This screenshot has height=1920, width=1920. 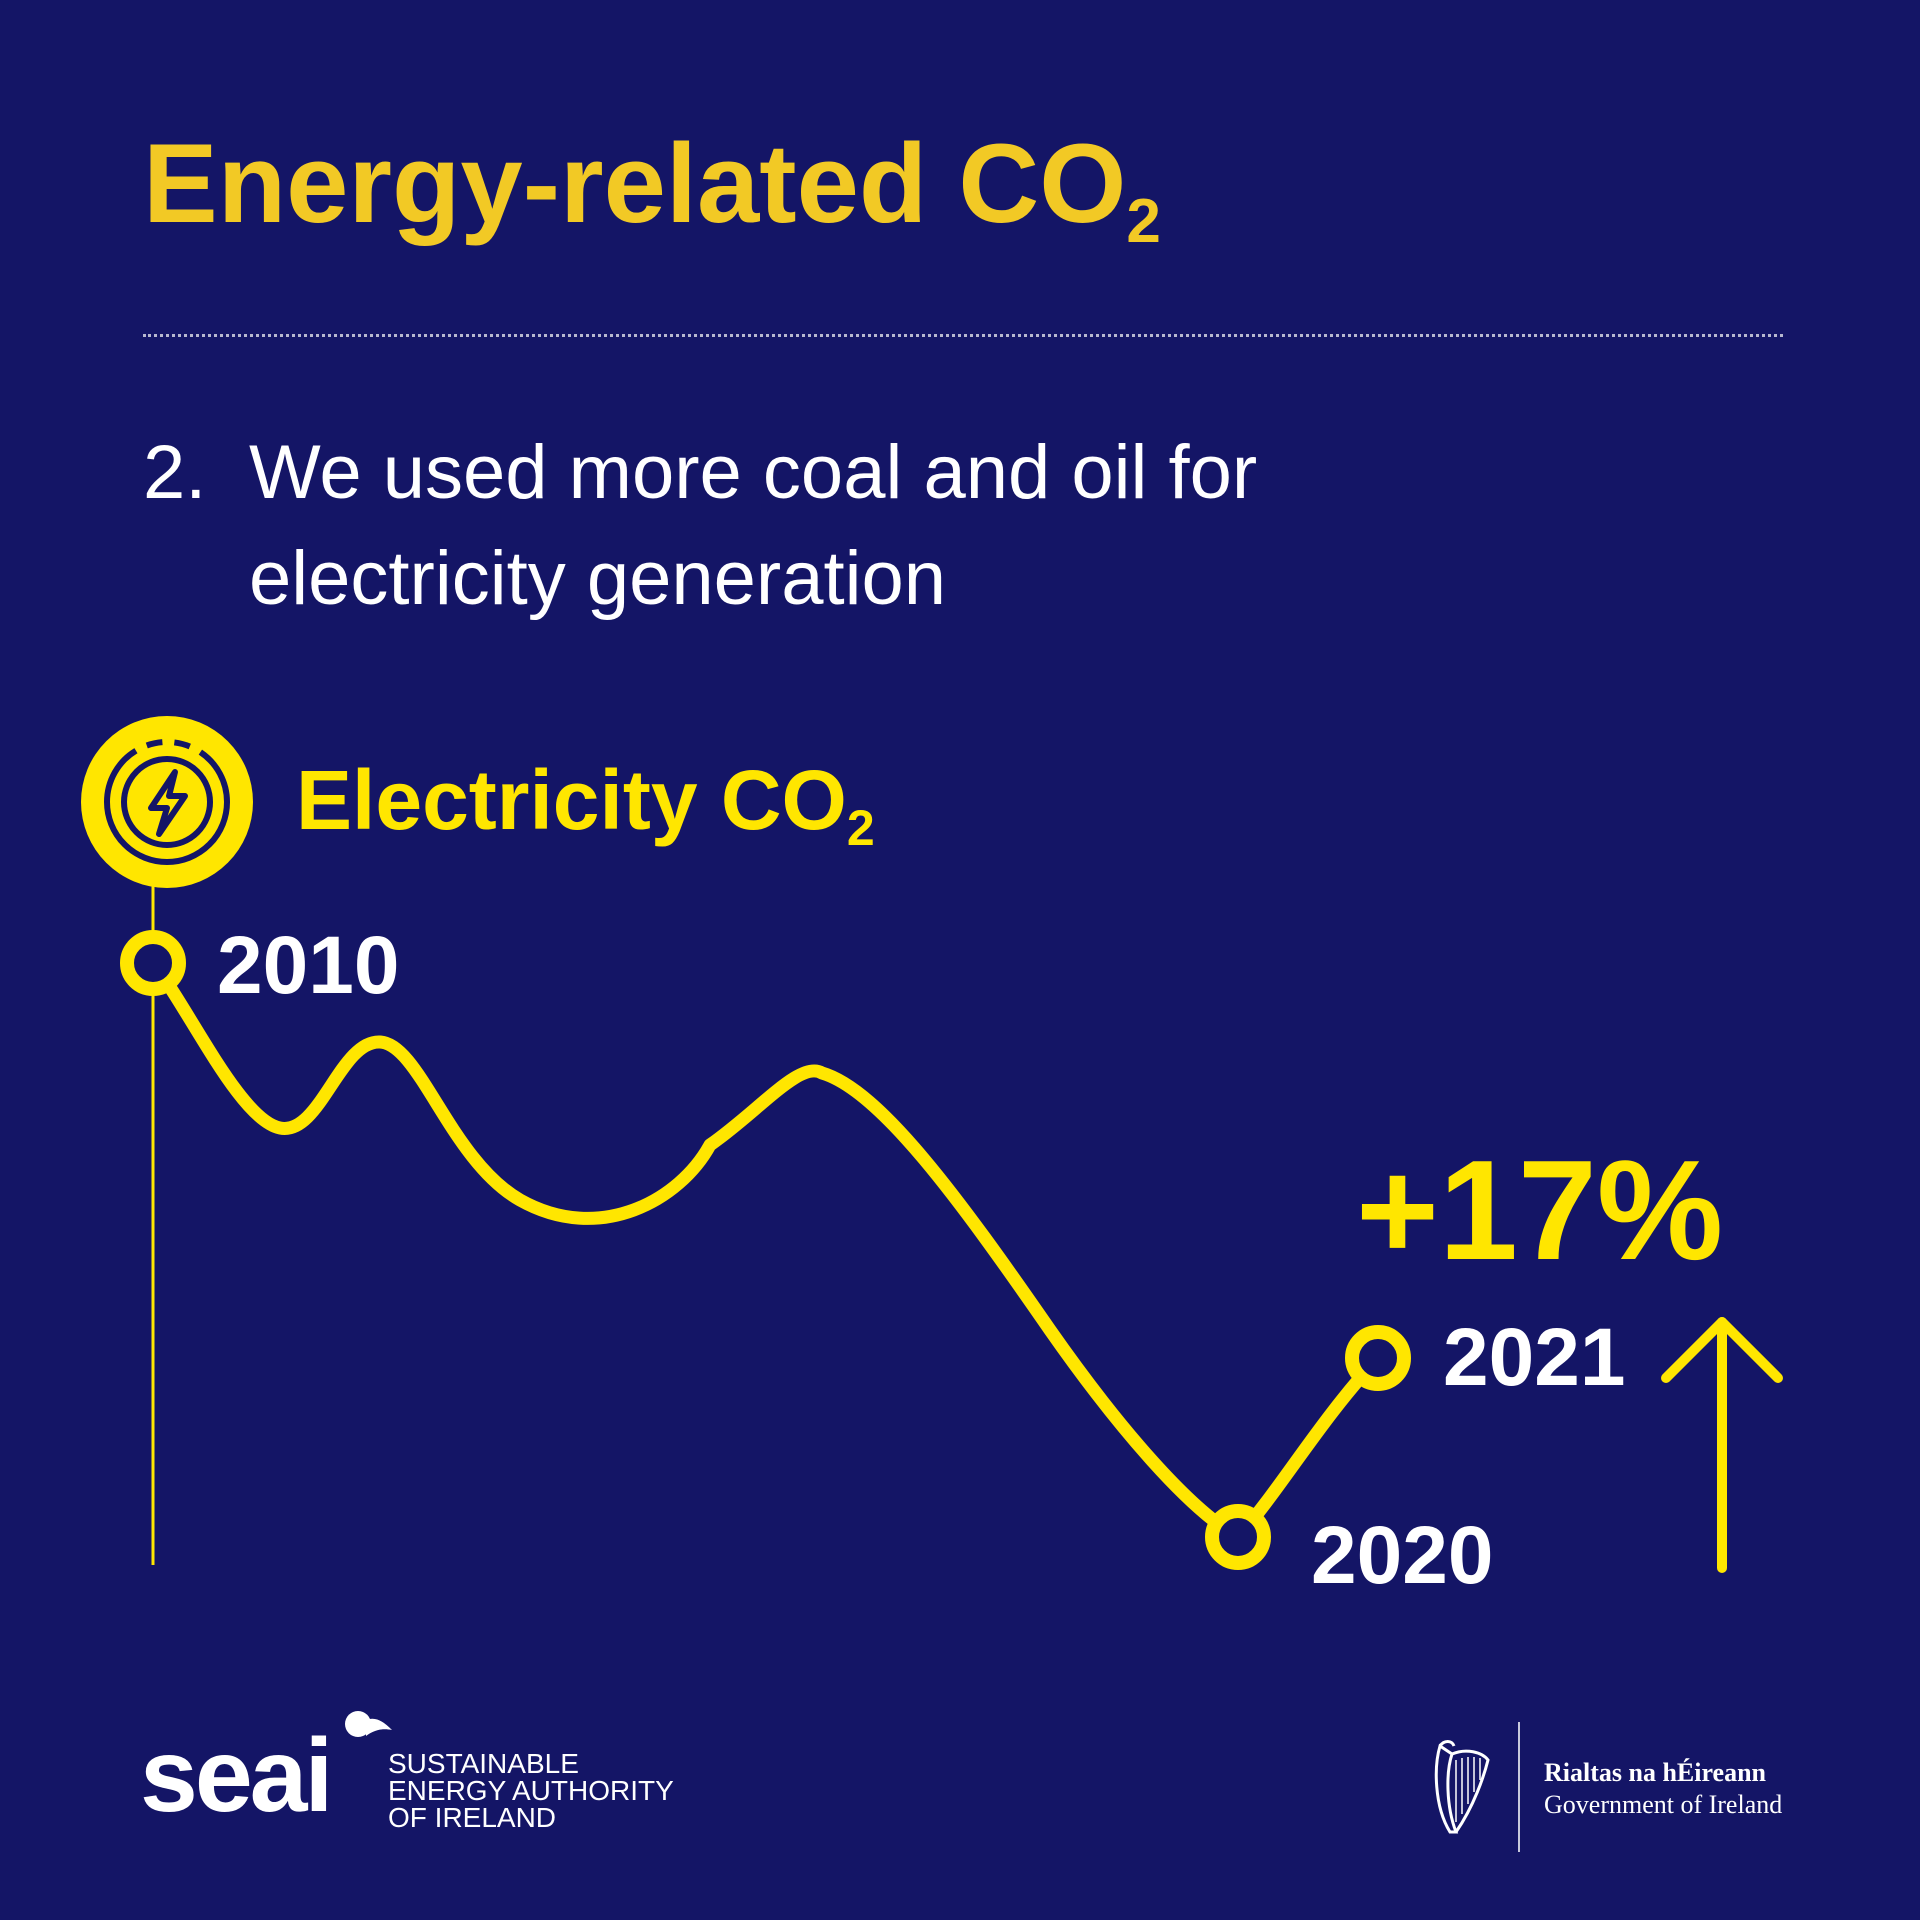 What do you see at coordinates (1534, 1357) in the screenshot?
I see `label-2021: 2021` at bounding box center [1534, 1357].